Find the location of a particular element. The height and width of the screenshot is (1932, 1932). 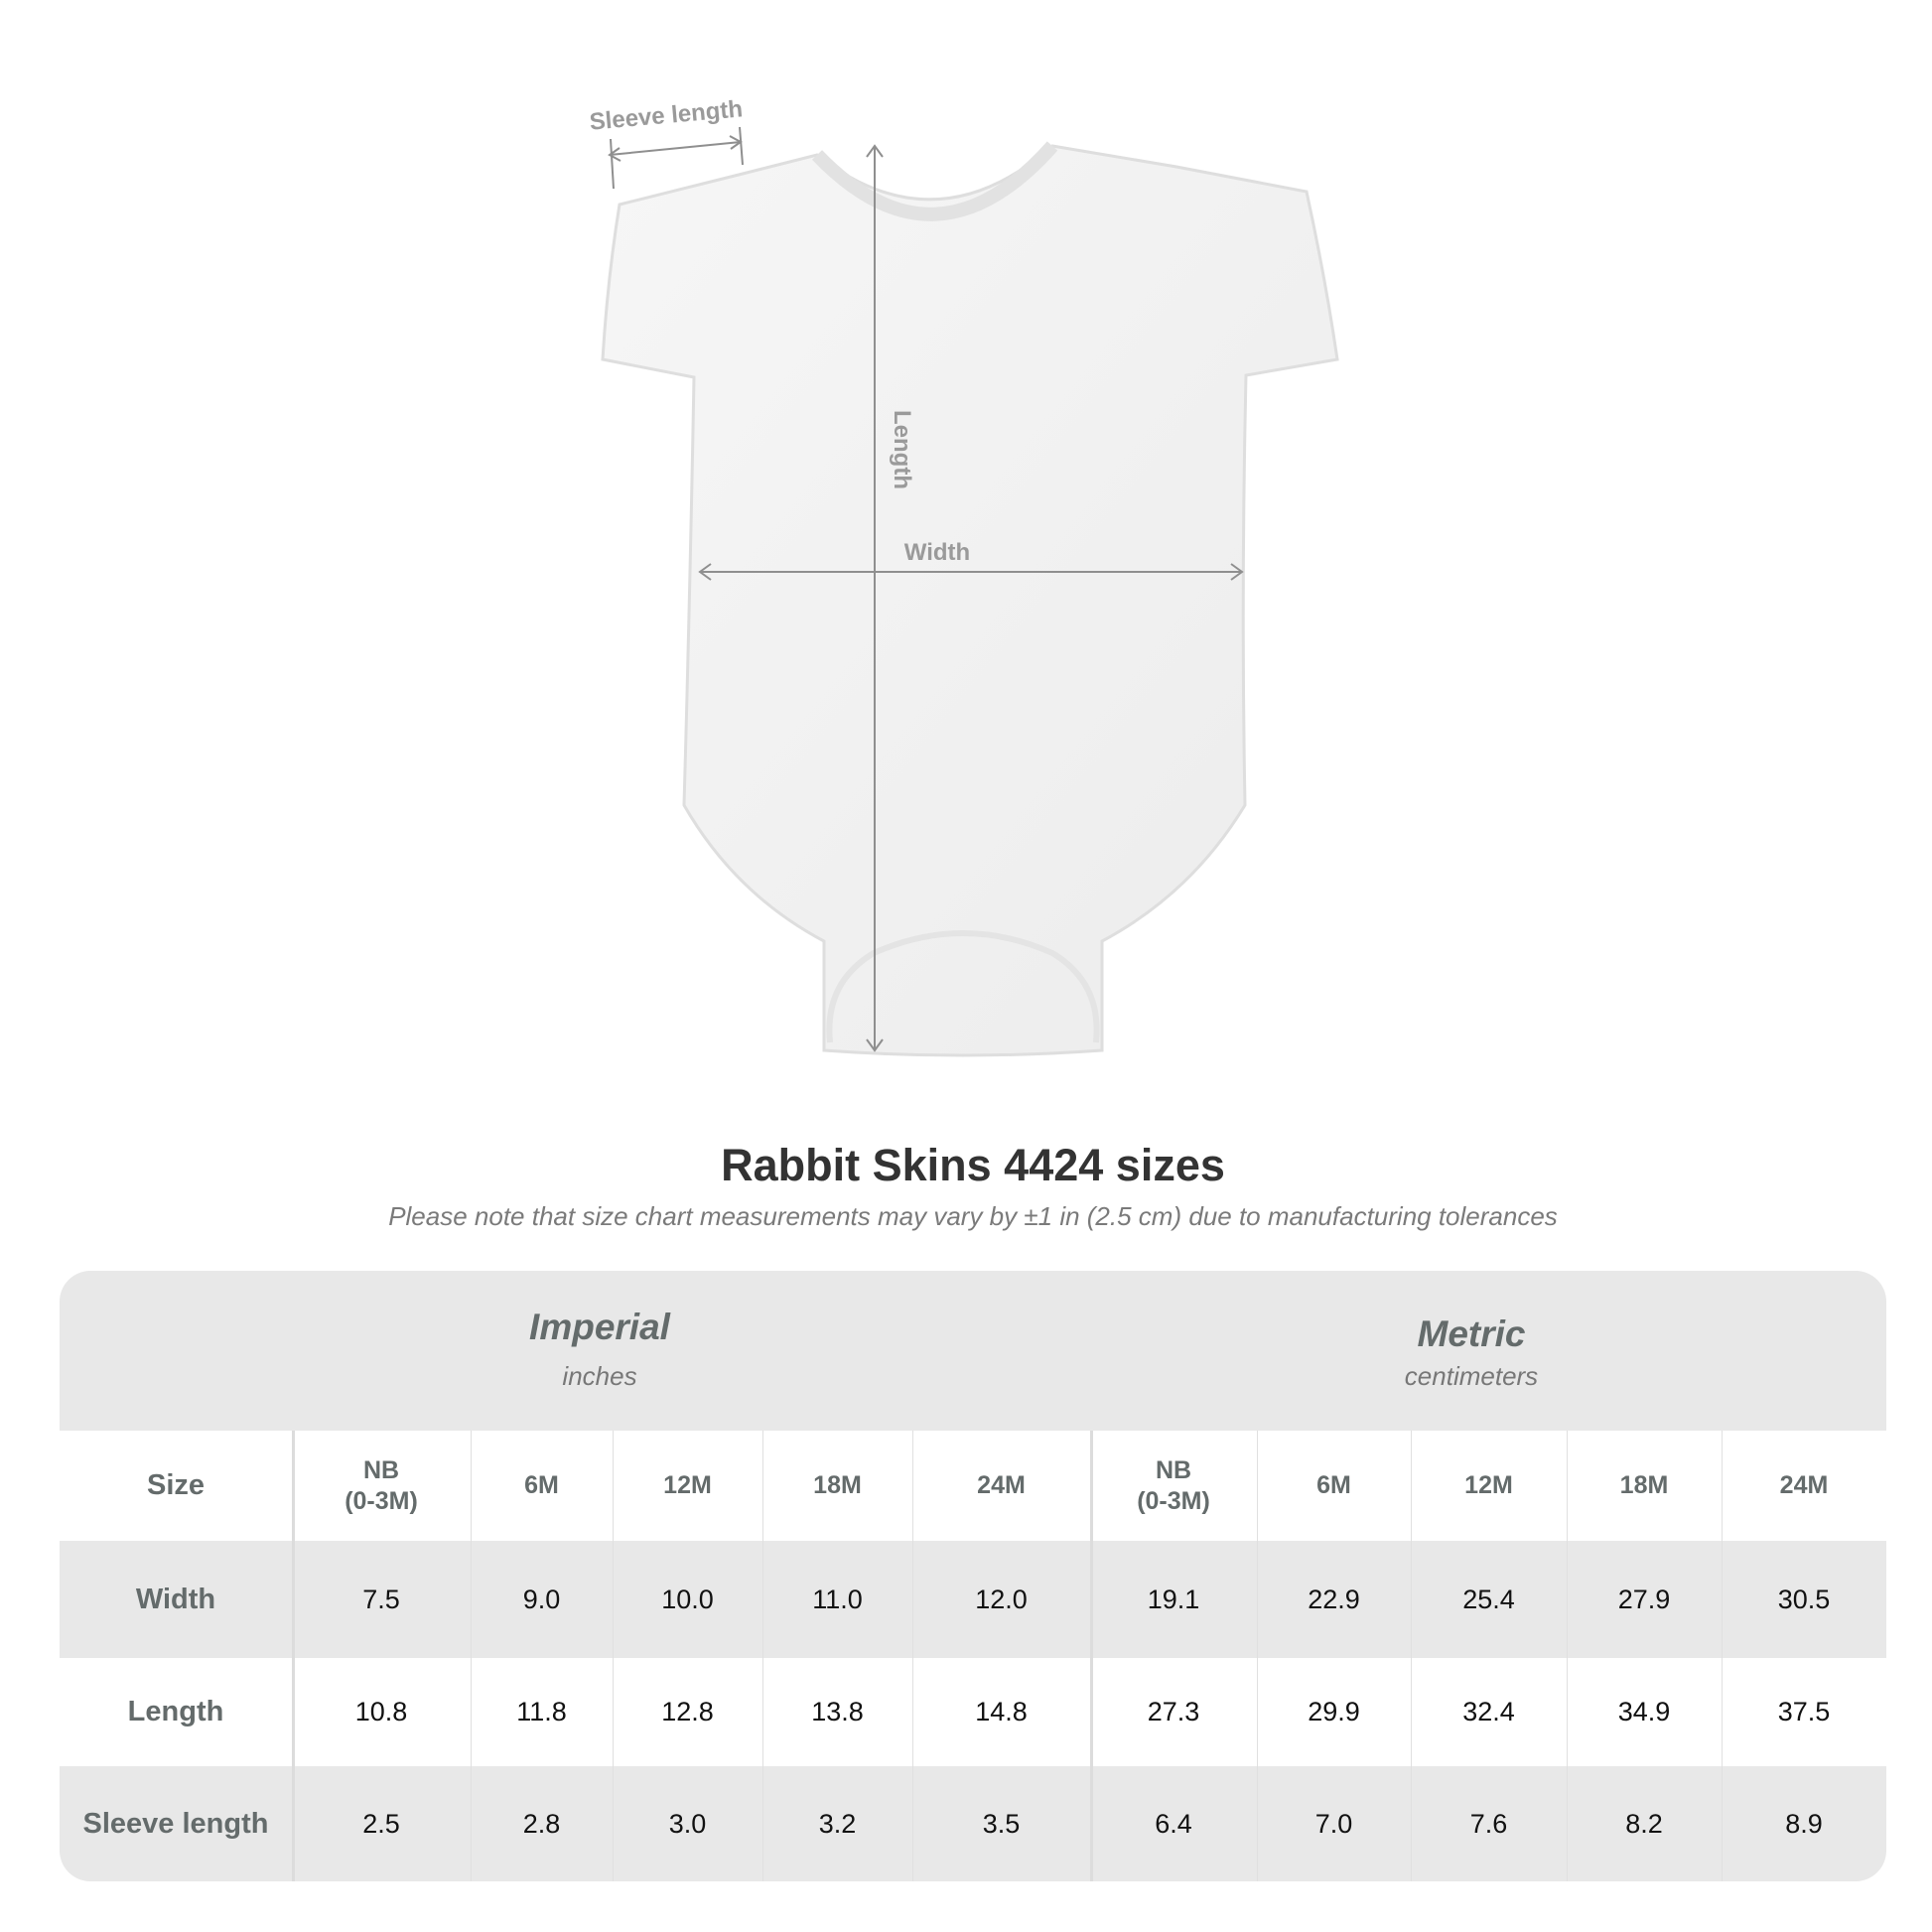

table-cell: 13.8 is located at coordinates (837, 1711).